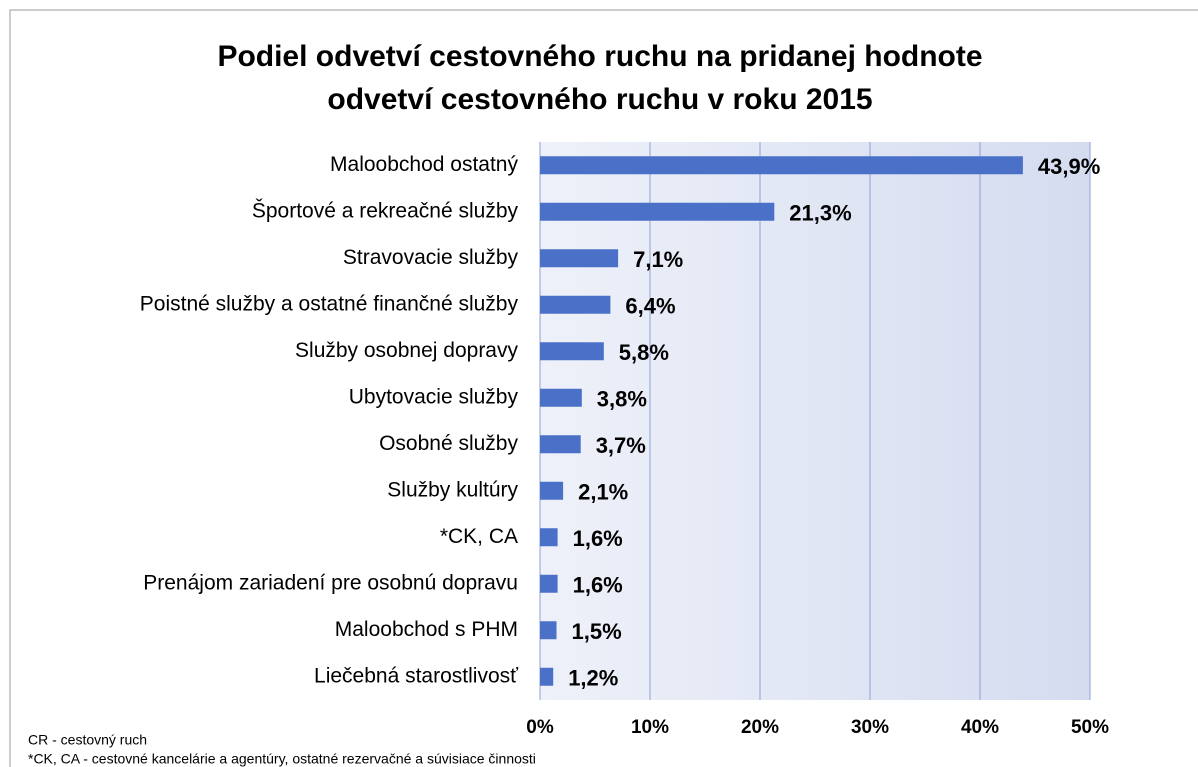  Describe the element at coordinates (406, 350) in the screenshot. I see `y-tick-label: Služby osobnej dopravy` at that location.